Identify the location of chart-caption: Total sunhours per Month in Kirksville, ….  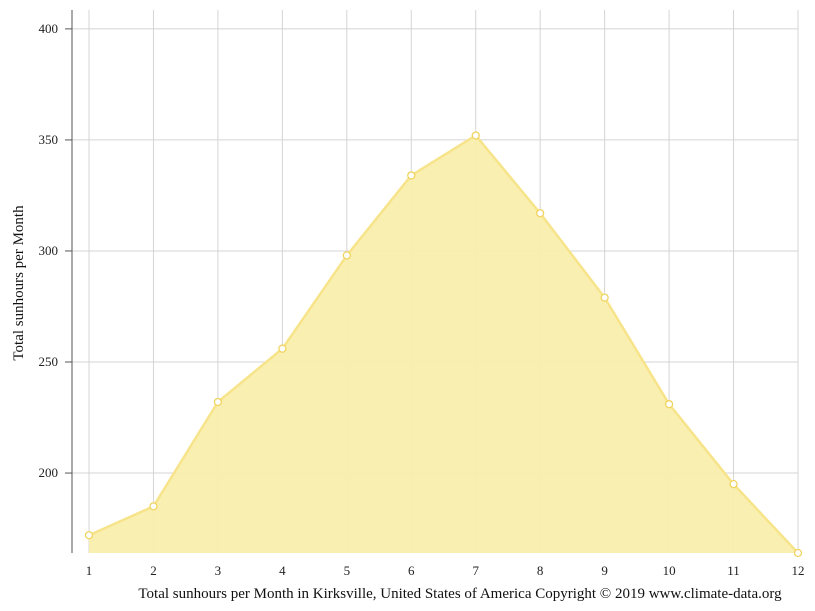
(460, 594).